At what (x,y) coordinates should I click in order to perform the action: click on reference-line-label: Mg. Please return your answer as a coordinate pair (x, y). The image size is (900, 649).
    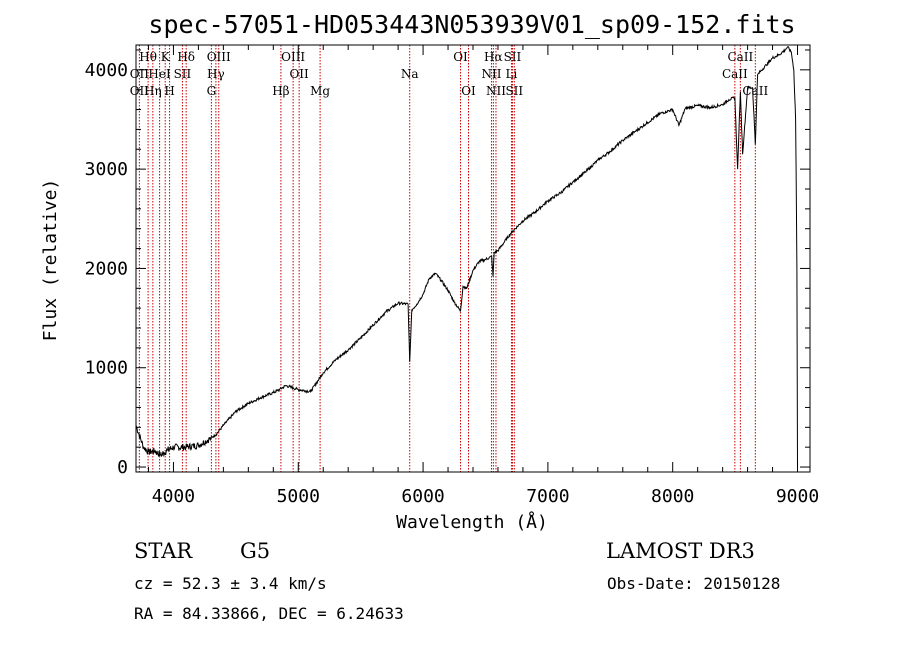
    Looking at the image, I should click on (320, 91).